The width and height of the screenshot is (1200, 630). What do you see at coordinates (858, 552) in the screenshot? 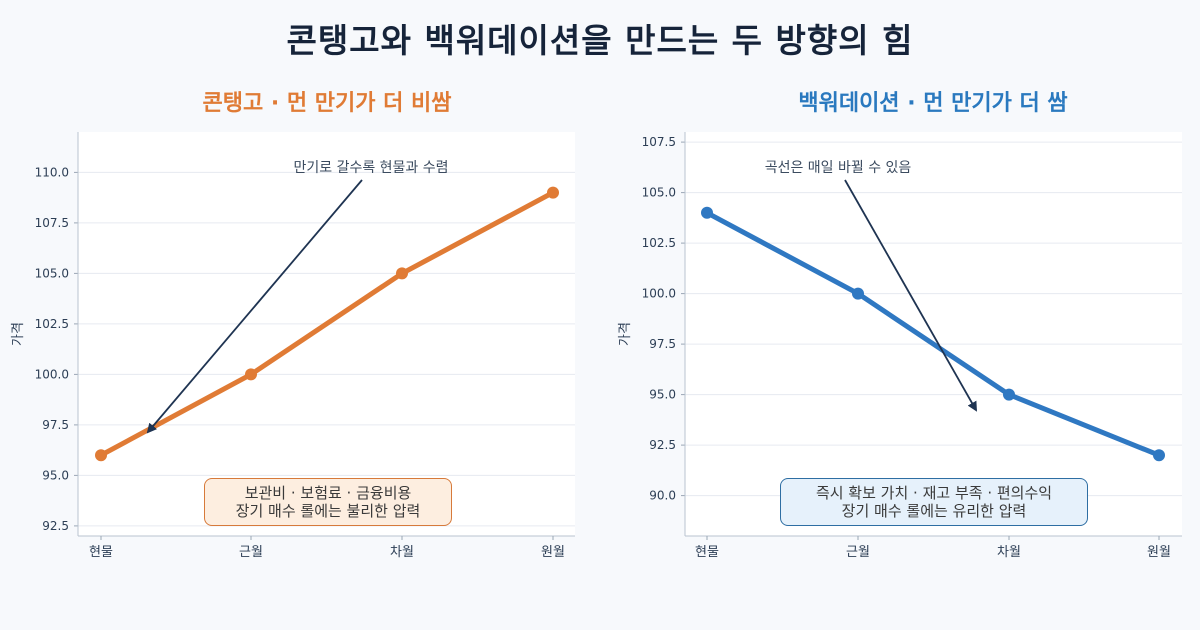
I see `backwardation-x-tick-label: 근월` at bounding box center [858, 552].